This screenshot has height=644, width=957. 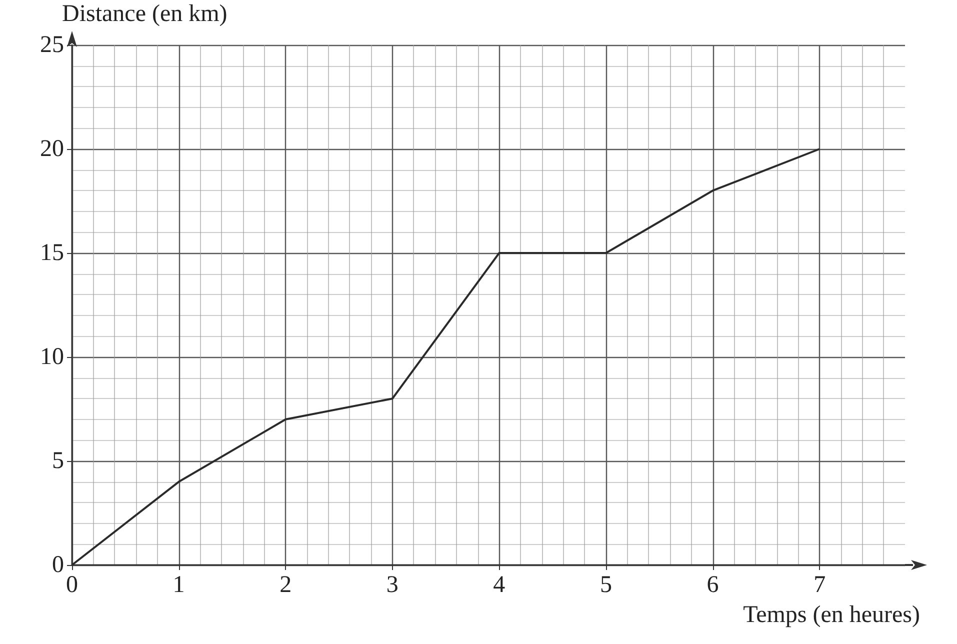 I want to click on x-tick-label: 4, so click(x=499, y=585).